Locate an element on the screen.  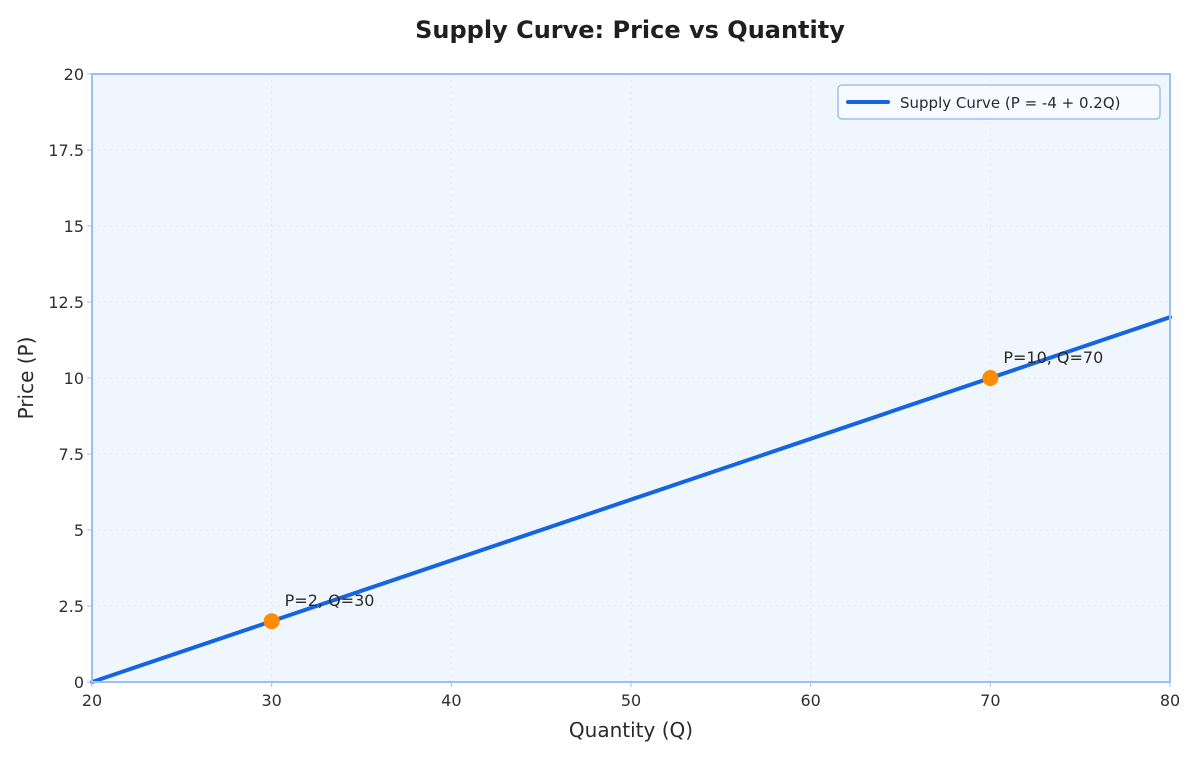
y-tick-label: 0 is located at coordinates (79, 682).